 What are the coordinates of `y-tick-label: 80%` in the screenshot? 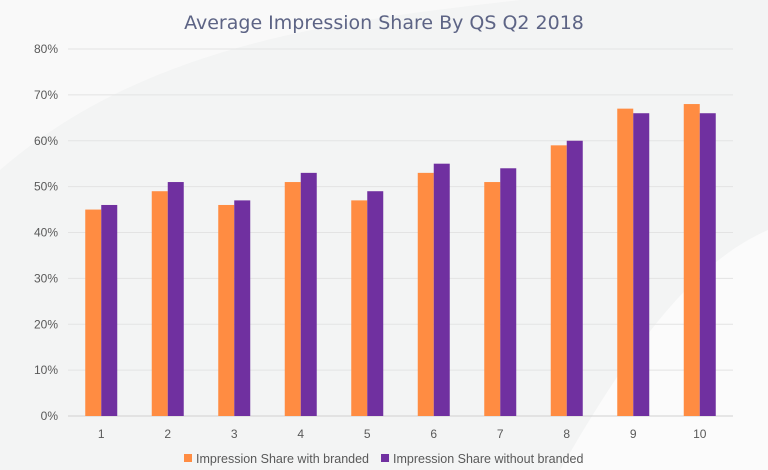 It's located at (46, 49).